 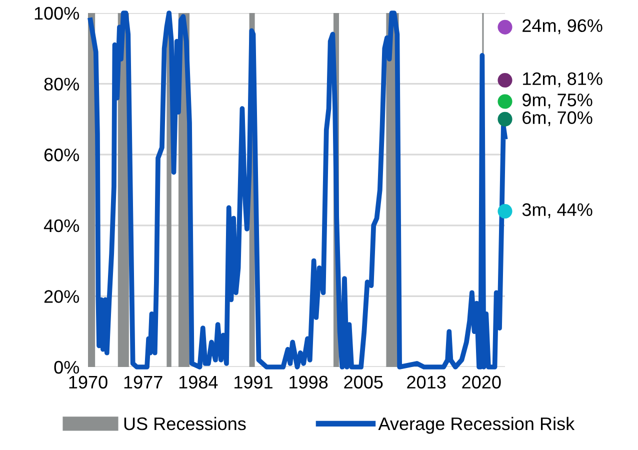 I want to click on x-tick-label: 1977, so click(x=143, y=382).